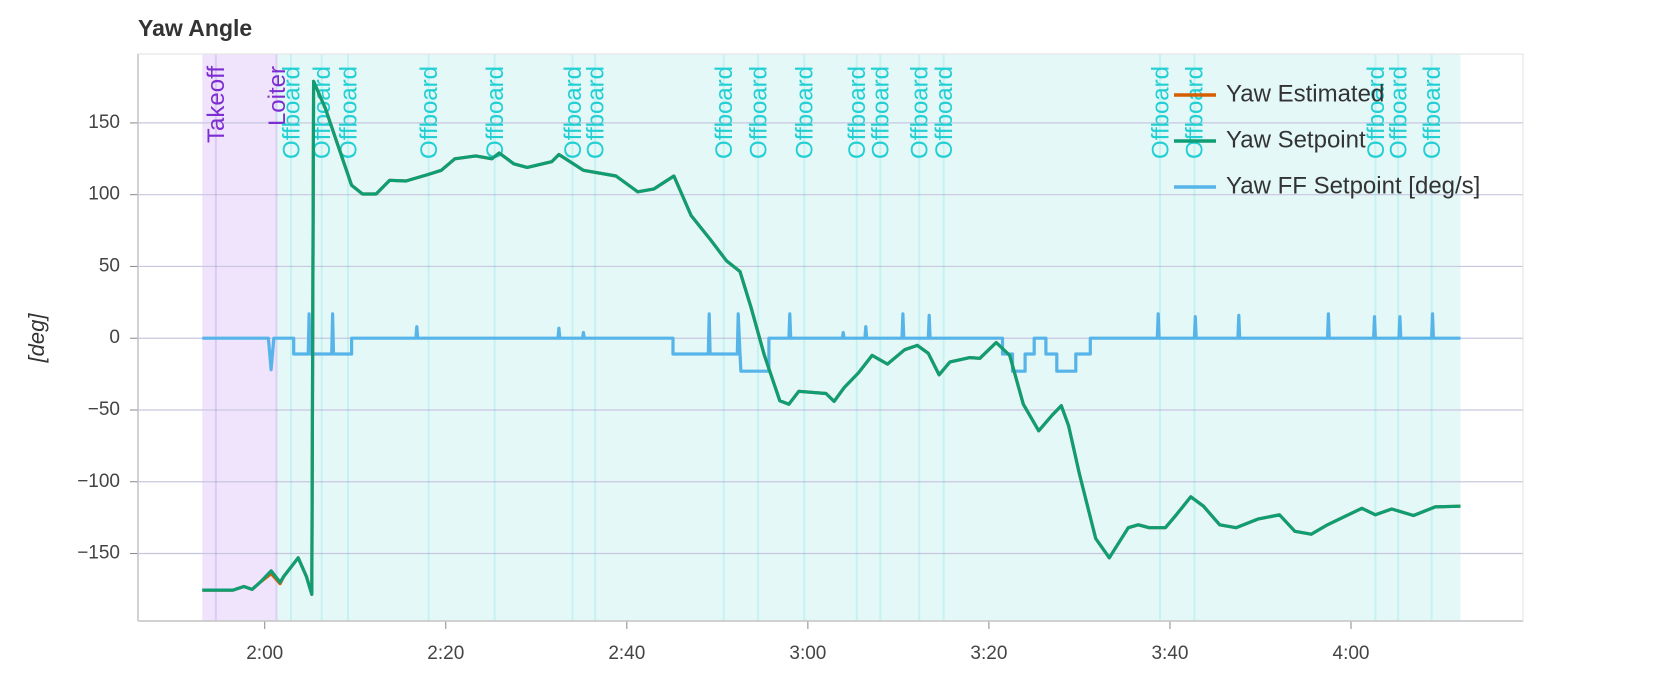 This screenshot has width=1680, height=677. What do you see at coordinates (1351, 653) in the screenshot?
I see `x-tick-label: 4:00` at bounding box center [1351, 653].